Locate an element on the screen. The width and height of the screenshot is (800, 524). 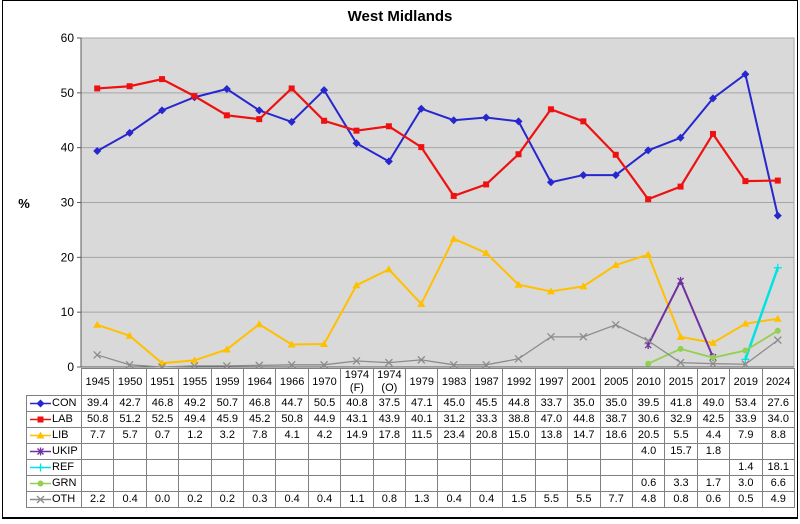
value-cell: 13.8 is located at coordinates (551, 435).